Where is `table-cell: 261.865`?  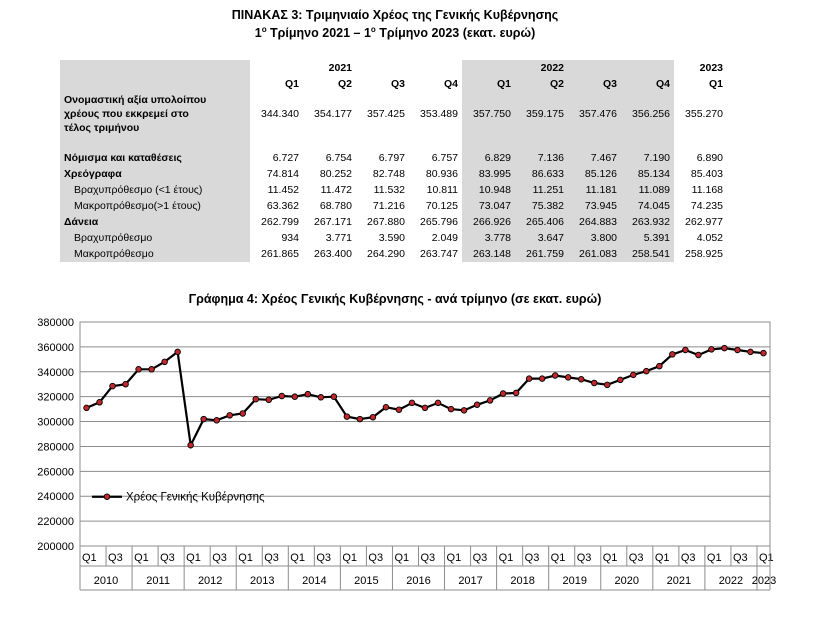 table-cell: 261.865 is located at coordinates (280, 254).